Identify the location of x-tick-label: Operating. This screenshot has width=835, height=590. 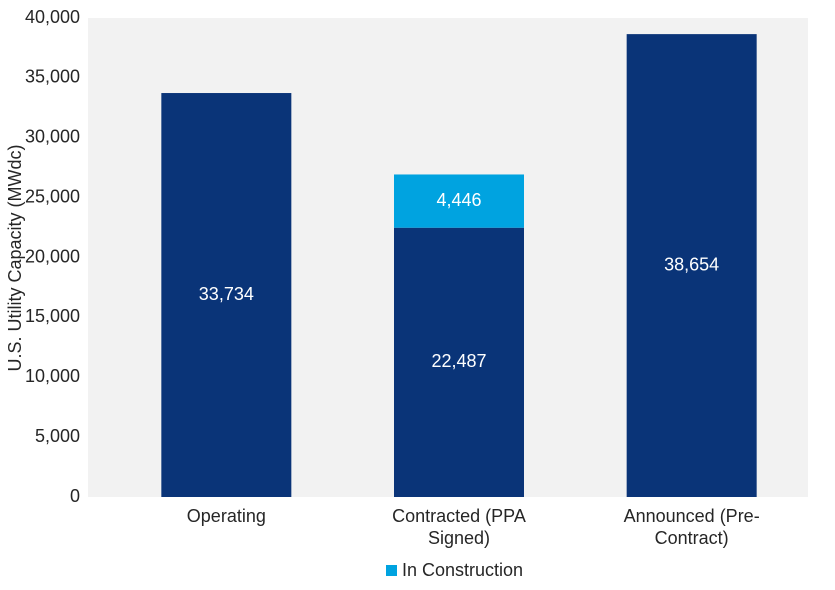
(226, 516).